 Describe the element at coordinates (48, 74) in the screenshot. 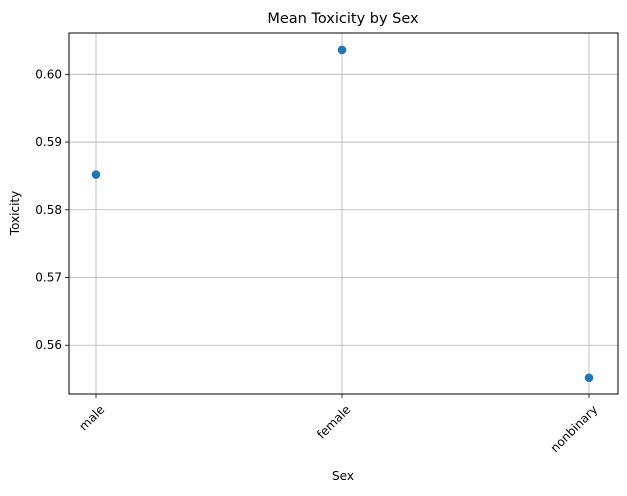

I see `y-tick-label: 0.60` at that location.